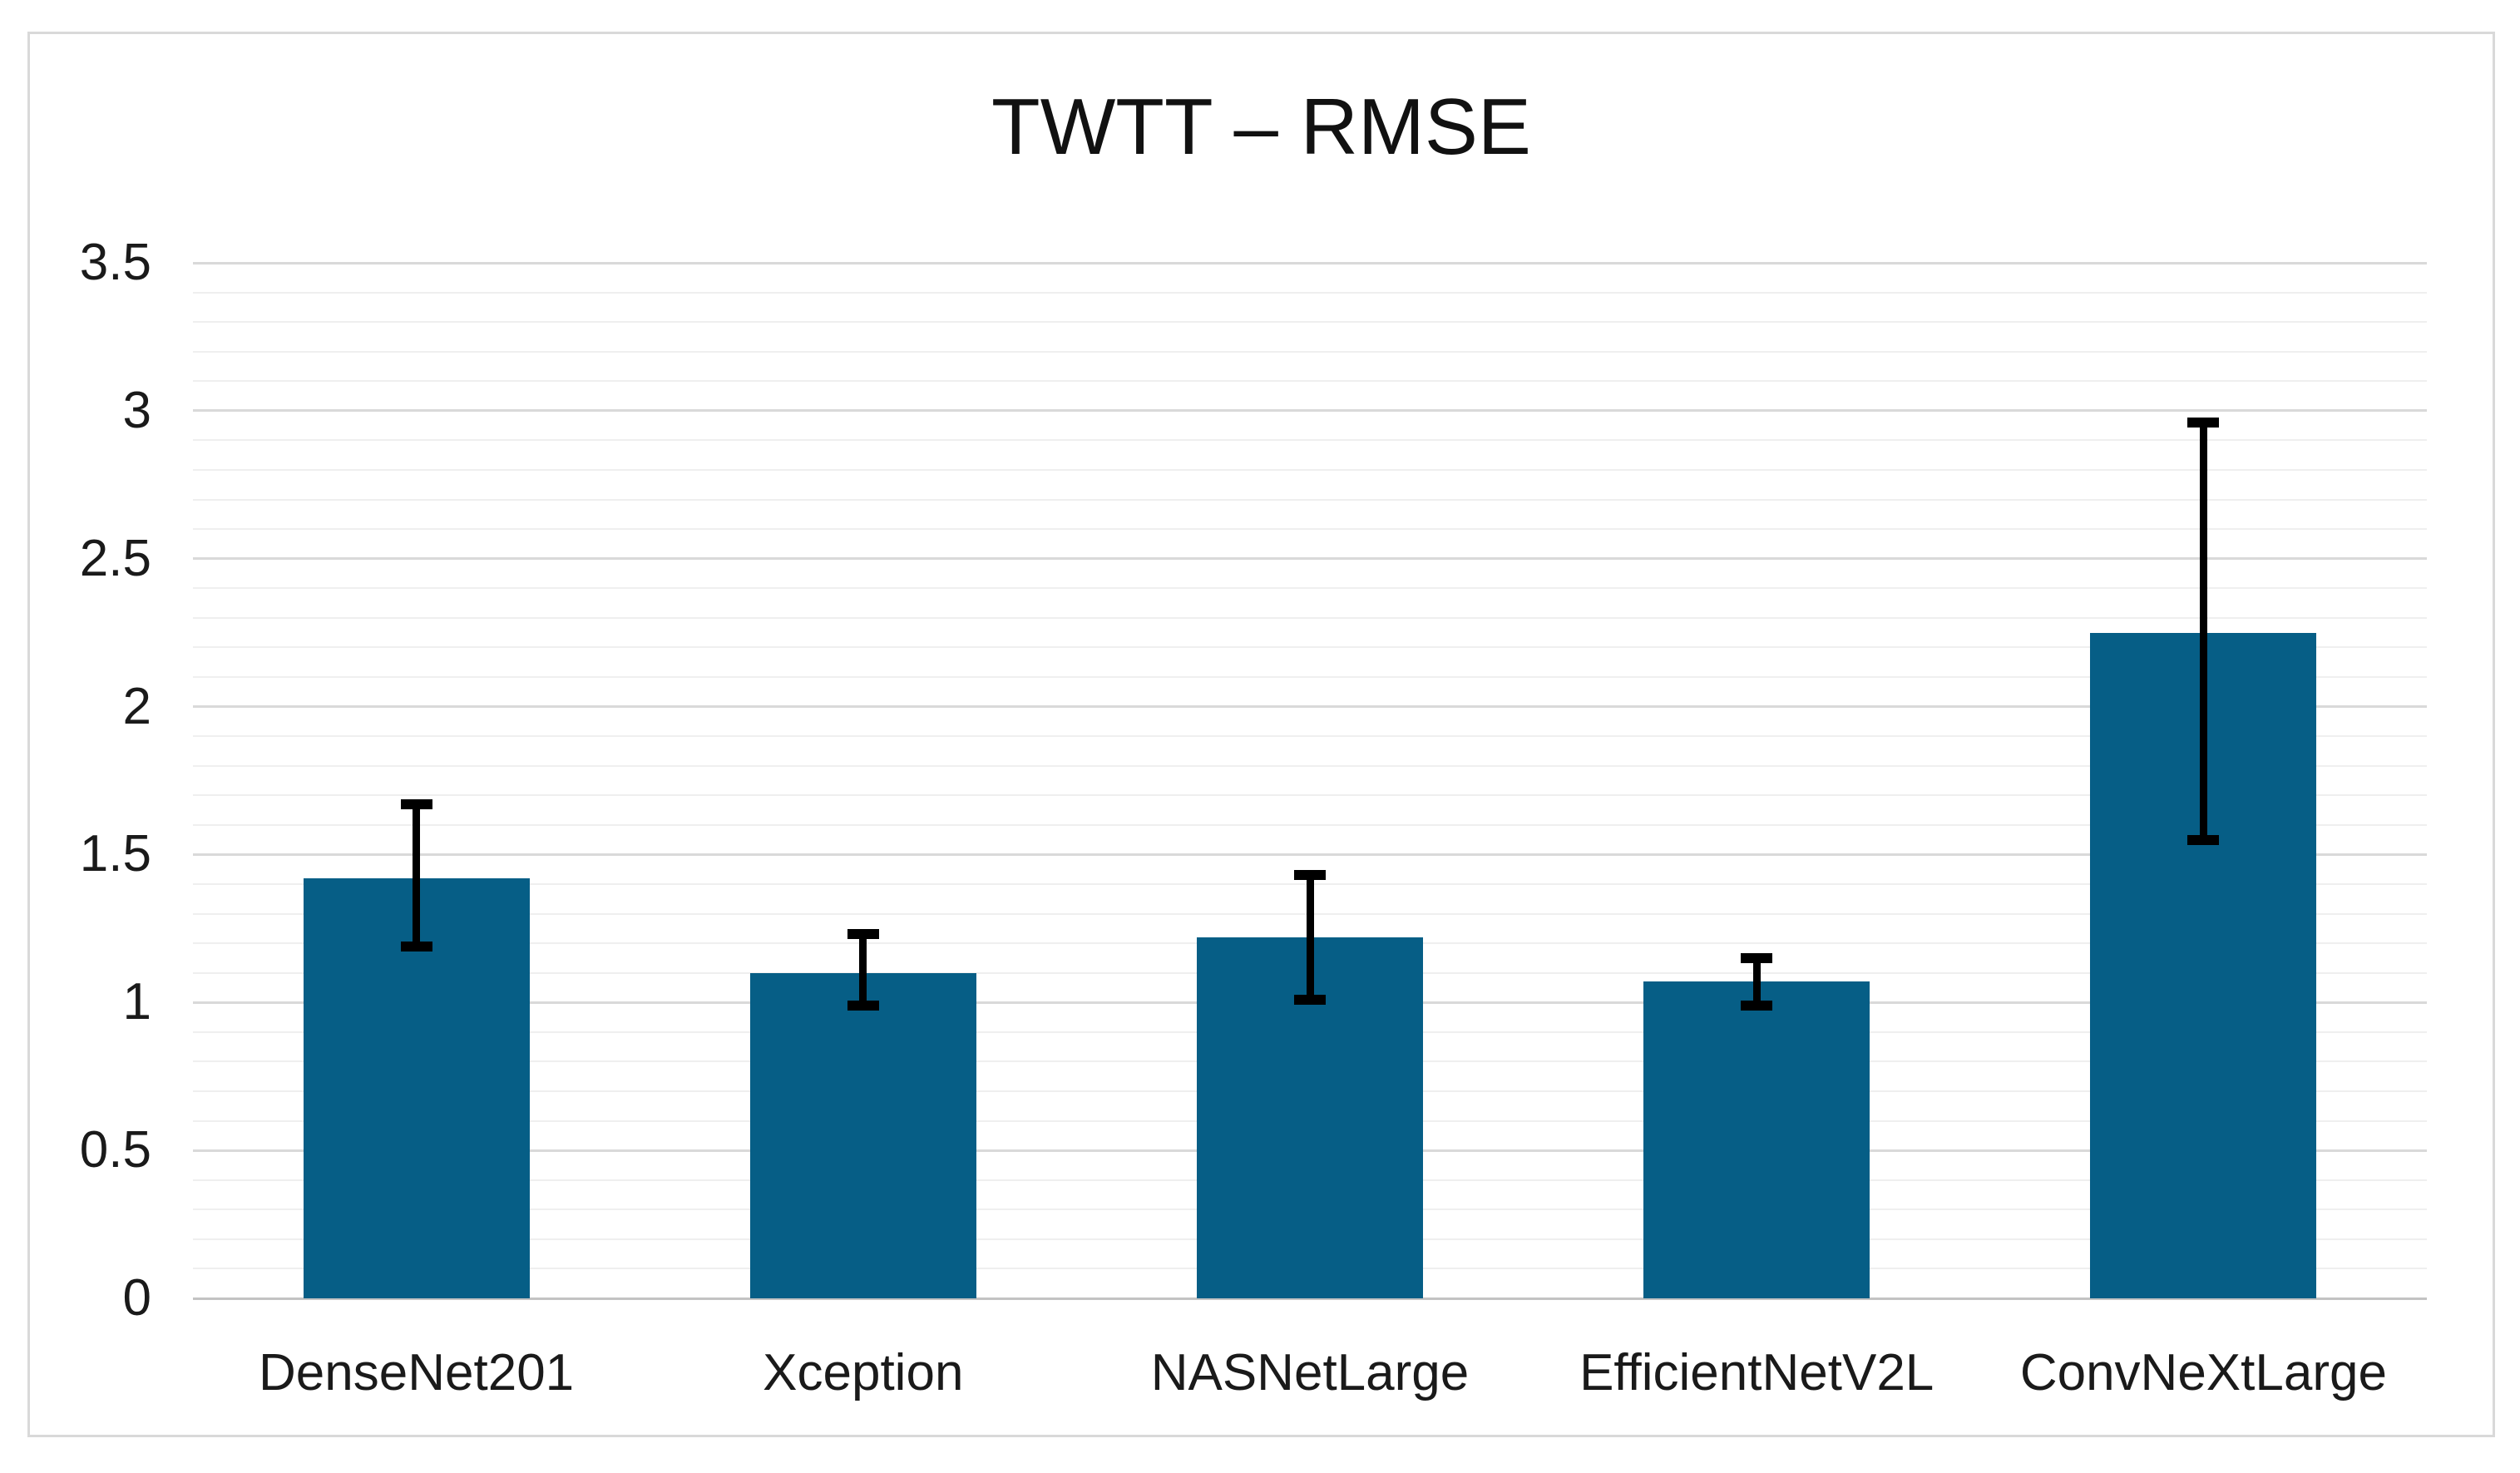 The height and width of the screenshot is (1473, 2520). Describe the element at coordinates (136, 1298) in the screenshot. I see `y-tick-label: 0` at that location.